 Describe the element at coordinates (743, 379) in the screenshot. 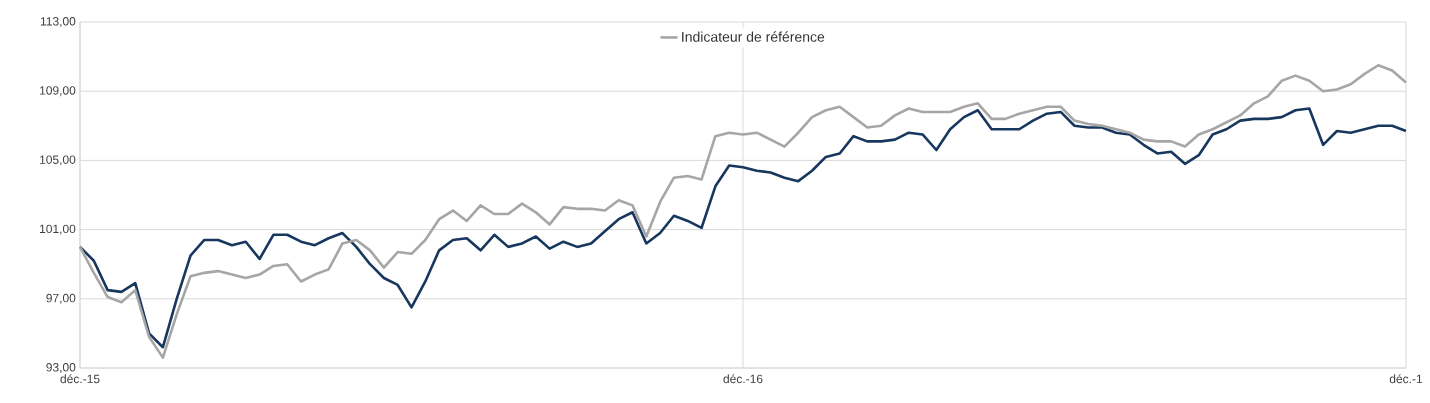

I see `x-tick-label: déc.-16` at that location.